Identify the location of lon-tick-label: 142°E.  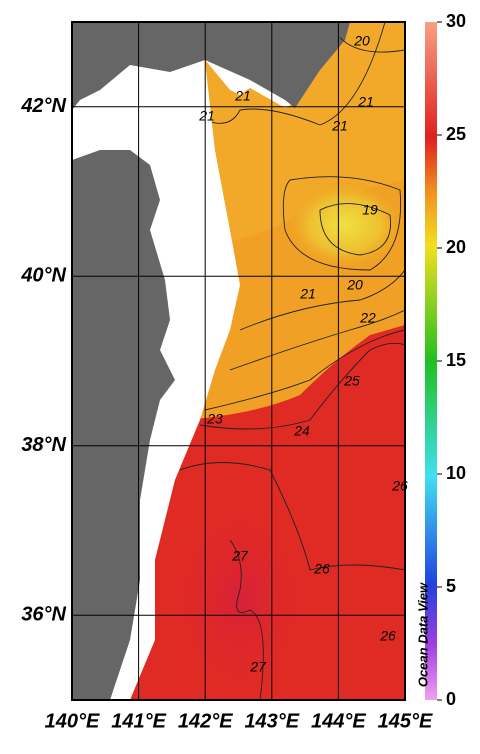
(205, 721).